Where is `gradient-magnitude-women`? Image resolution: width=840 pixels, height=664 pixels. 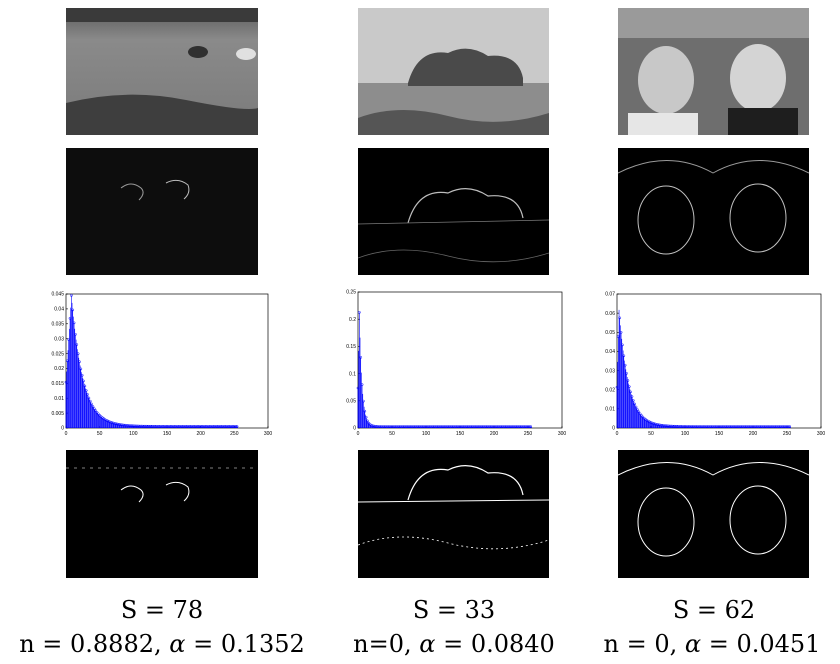 gradient-magnitude-women is located at coordinates (713, 211).